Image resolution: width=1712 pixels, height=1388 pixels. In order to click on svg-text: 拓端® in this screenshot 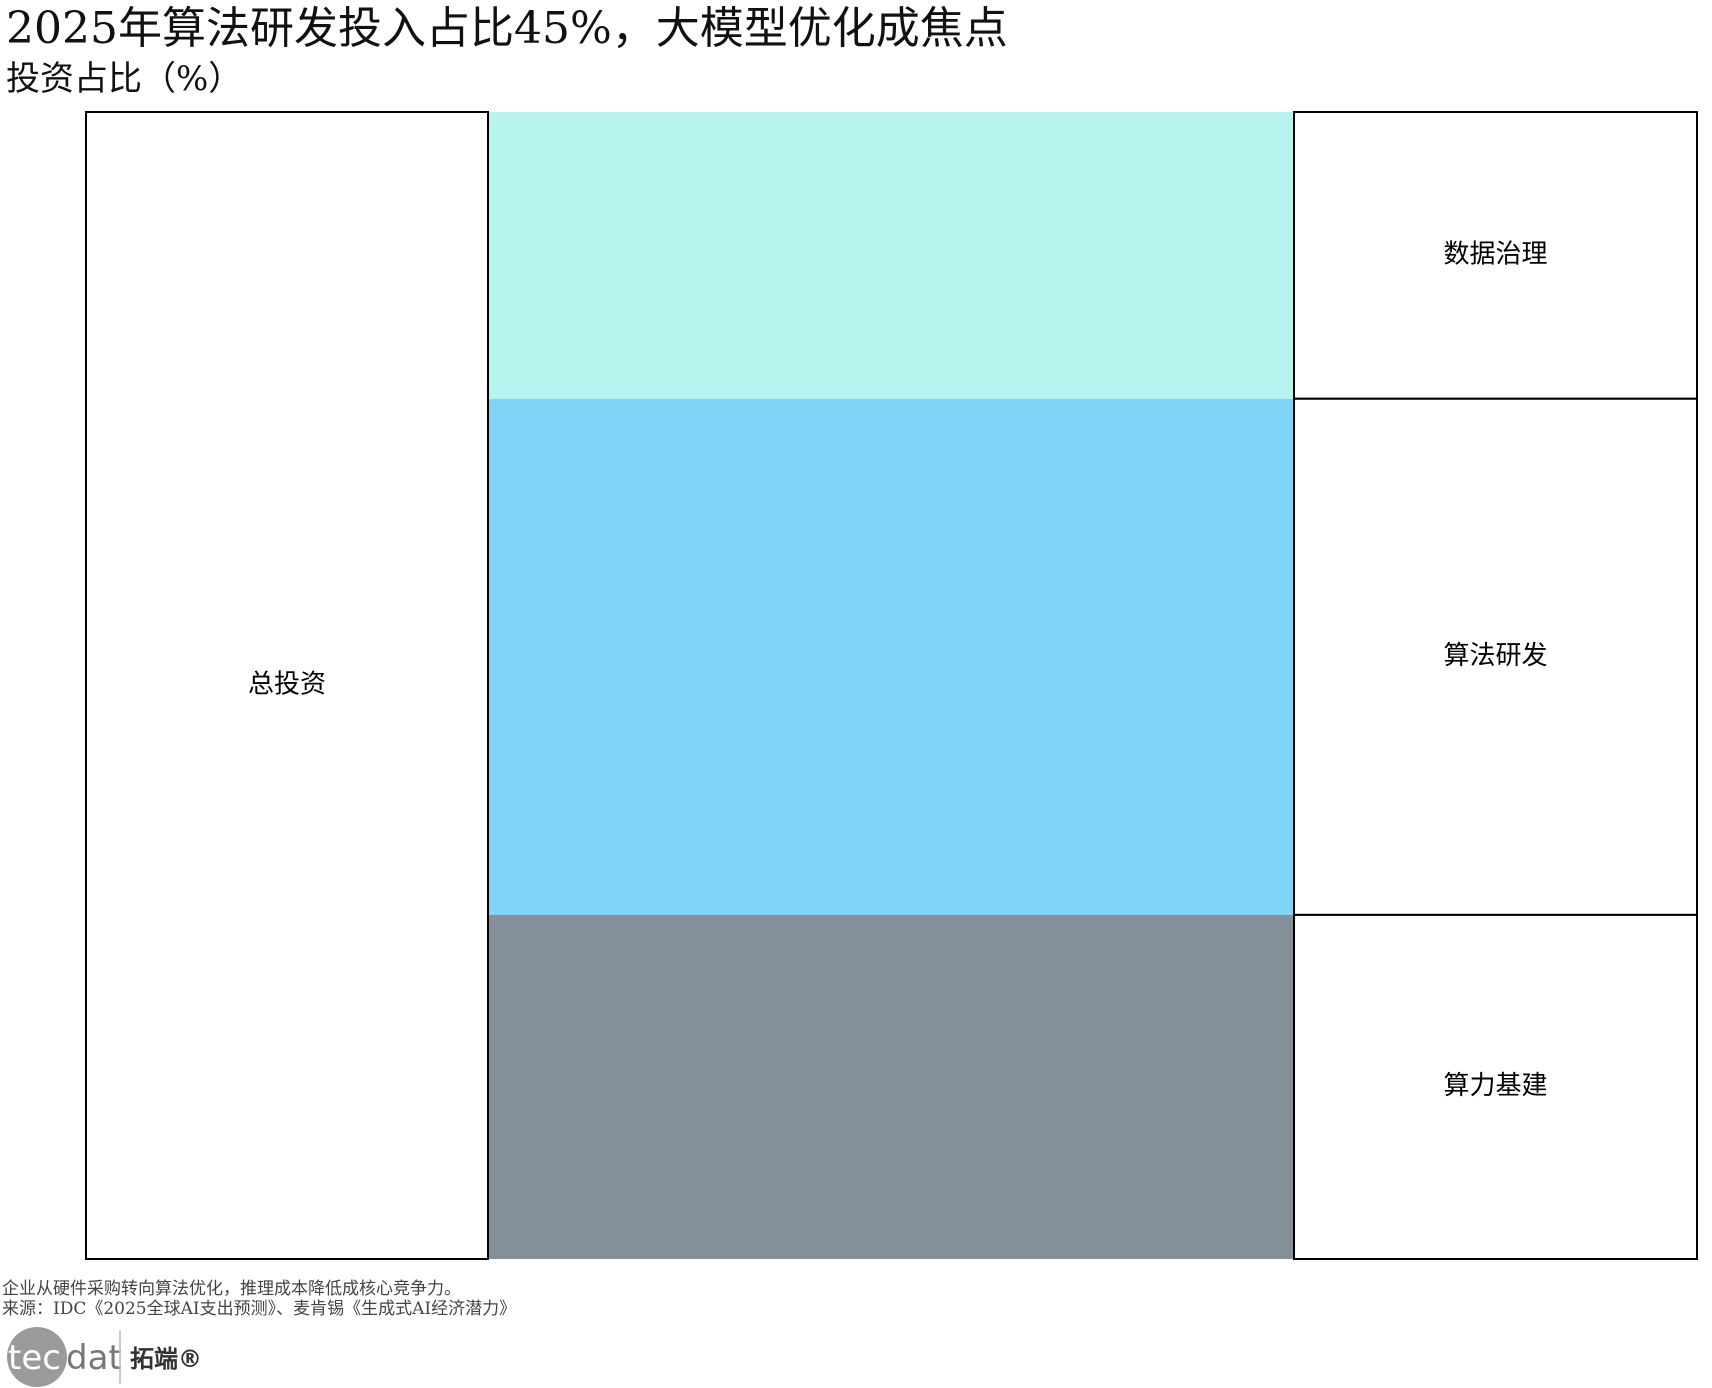, I will do `click(166, 1359)`.